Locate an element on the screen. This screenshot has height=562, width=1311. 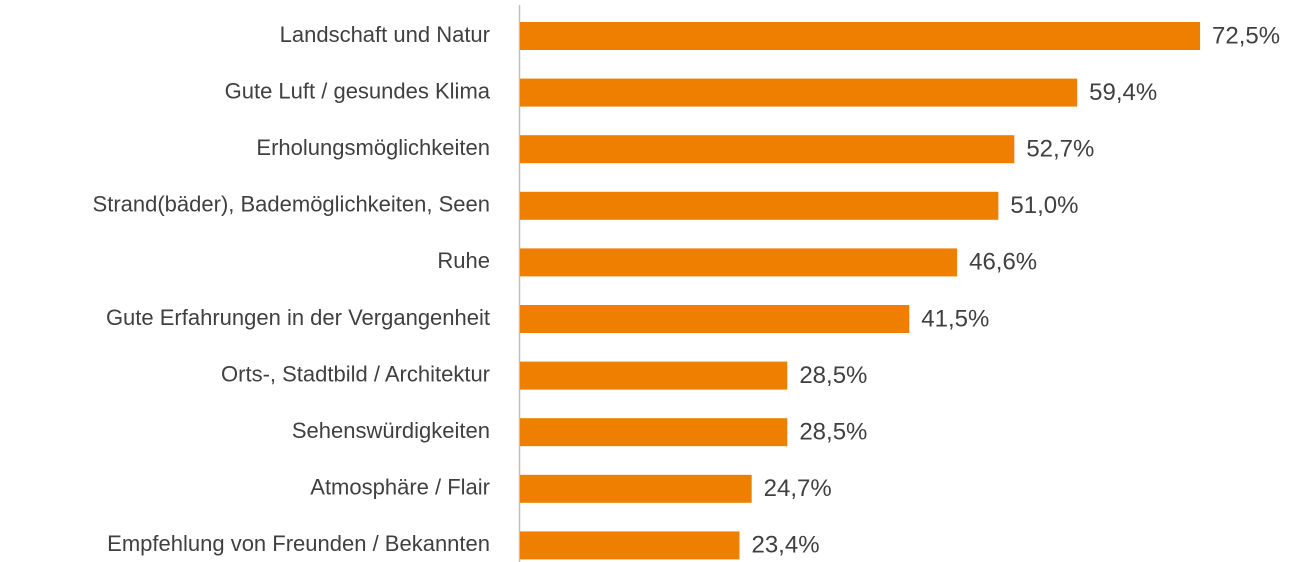
category-label: Atmosphäre / Flair is located at coordinates (400, 487).